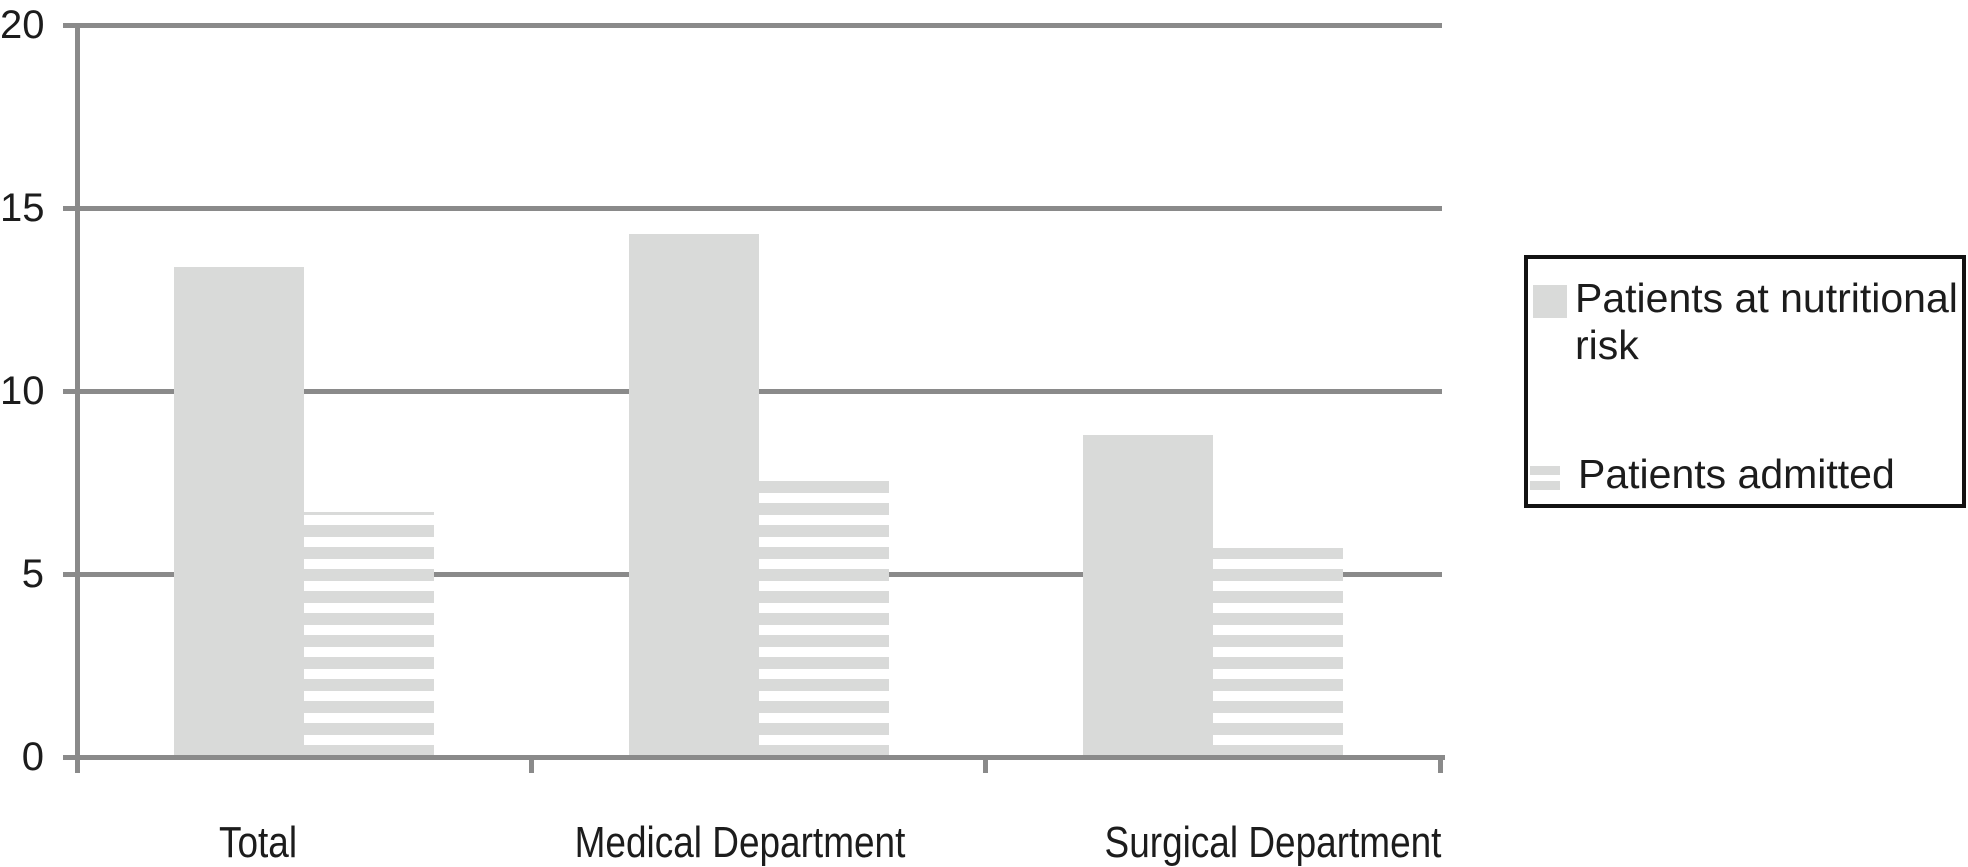 Image resolution: width=1968 pixels, height=867 pixels. Describe the element at coordinates (32, 757) in the screenshot. I see `y-tick-label-0: 0` at that location.